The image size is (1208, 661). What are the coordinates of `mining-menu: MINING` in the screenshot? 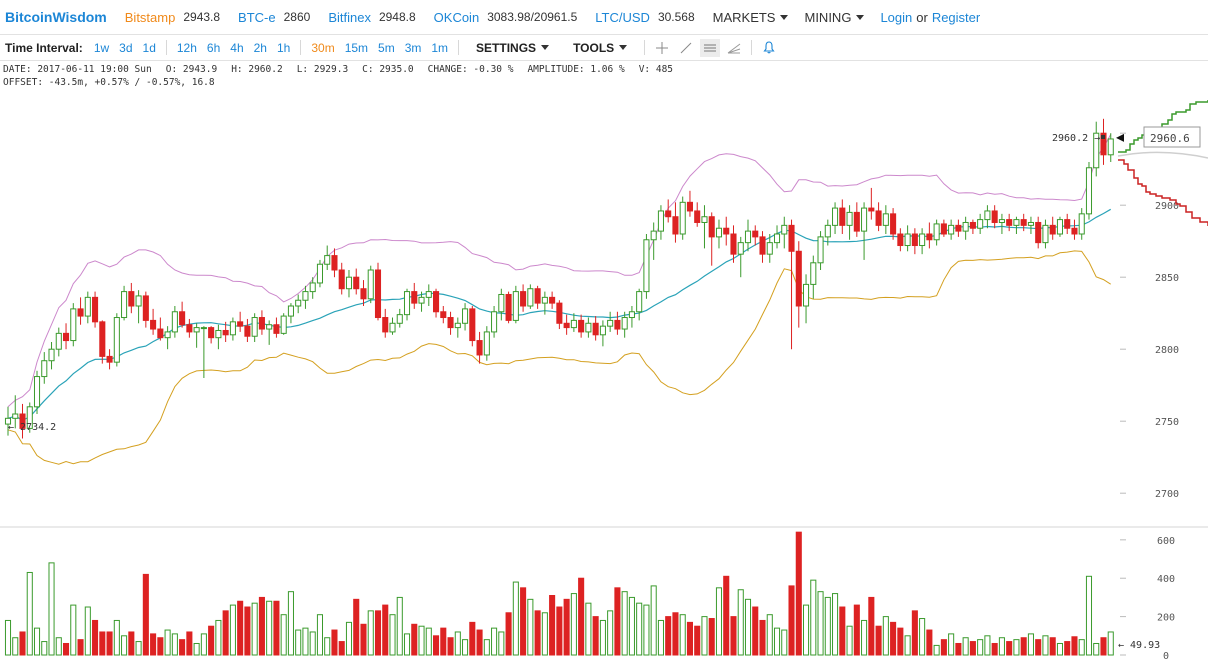 It's located at (834, 17).